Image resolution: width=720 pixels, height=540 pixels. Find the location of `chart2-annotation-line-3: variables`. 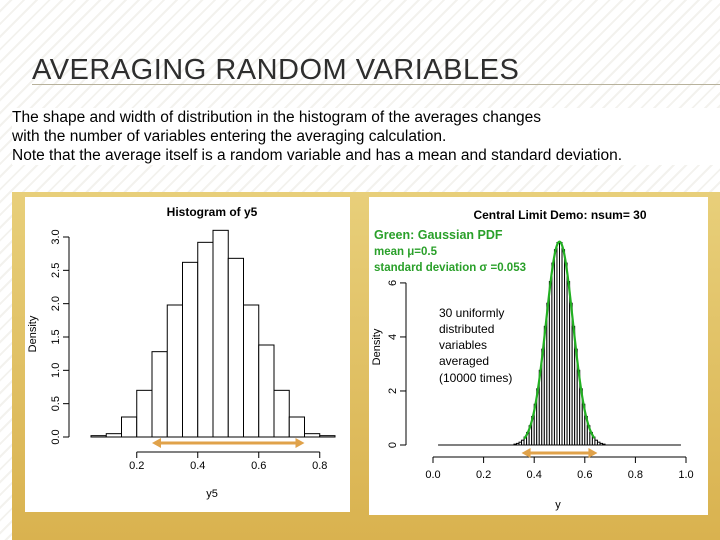

chart2-annotation-line-3: variables is located at coordinates (463, 345).